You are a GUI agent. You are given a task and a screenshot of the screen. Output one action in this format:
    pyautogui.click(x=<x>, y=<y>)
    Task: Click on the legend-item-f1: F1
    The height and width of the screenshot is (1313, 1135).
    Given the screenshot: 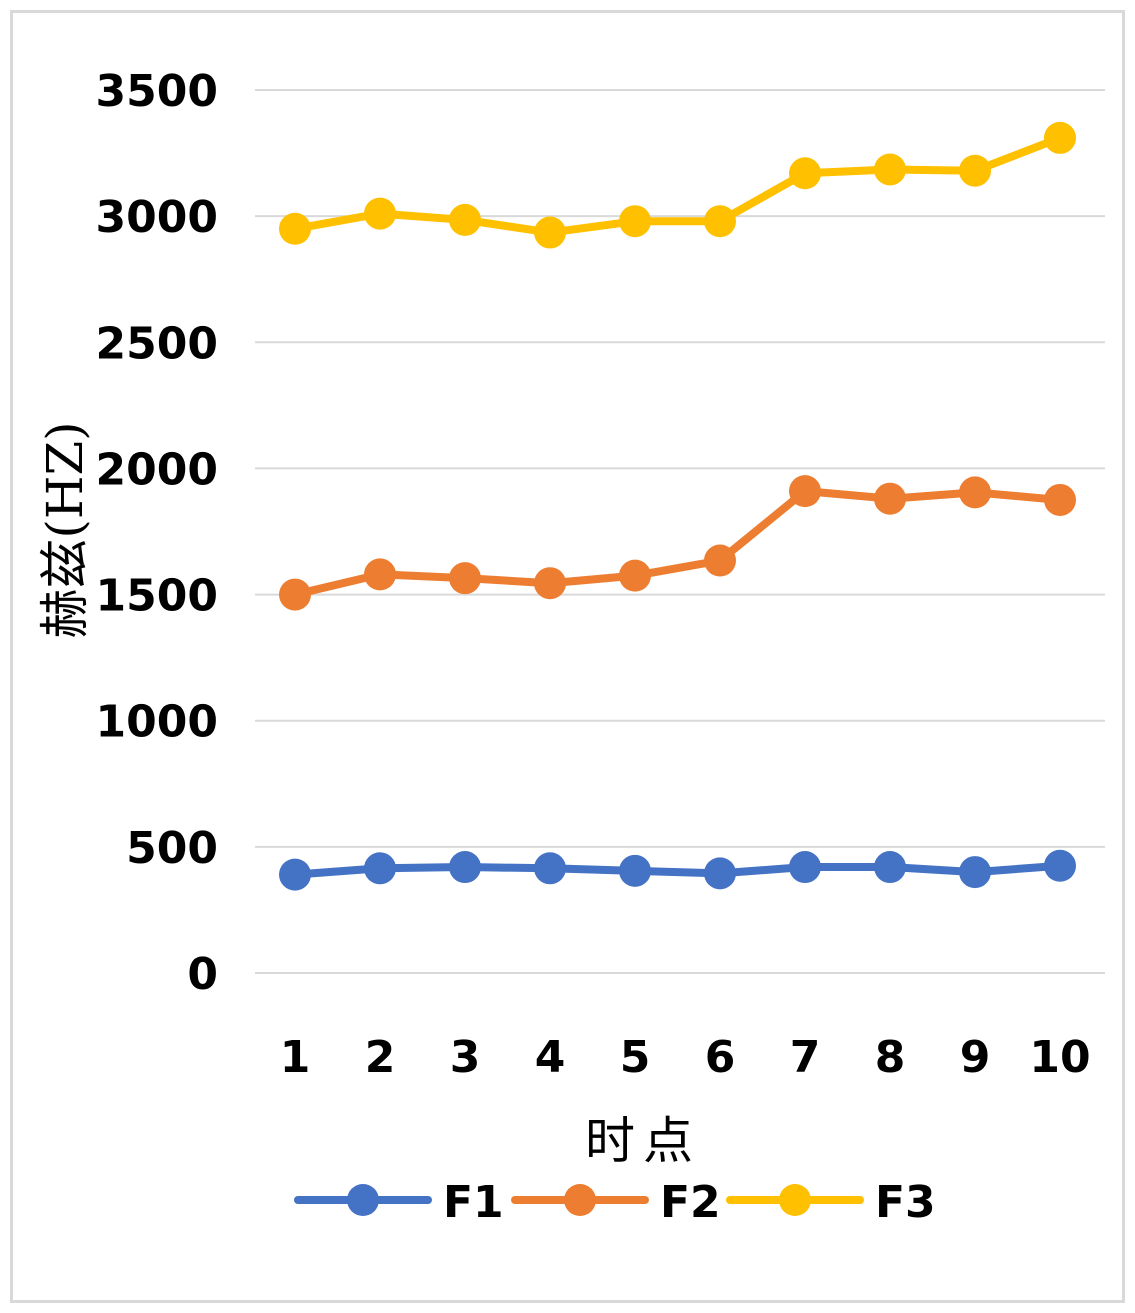 What is the action you would take?
    pyautogui.click(x=399, y=1202)
    